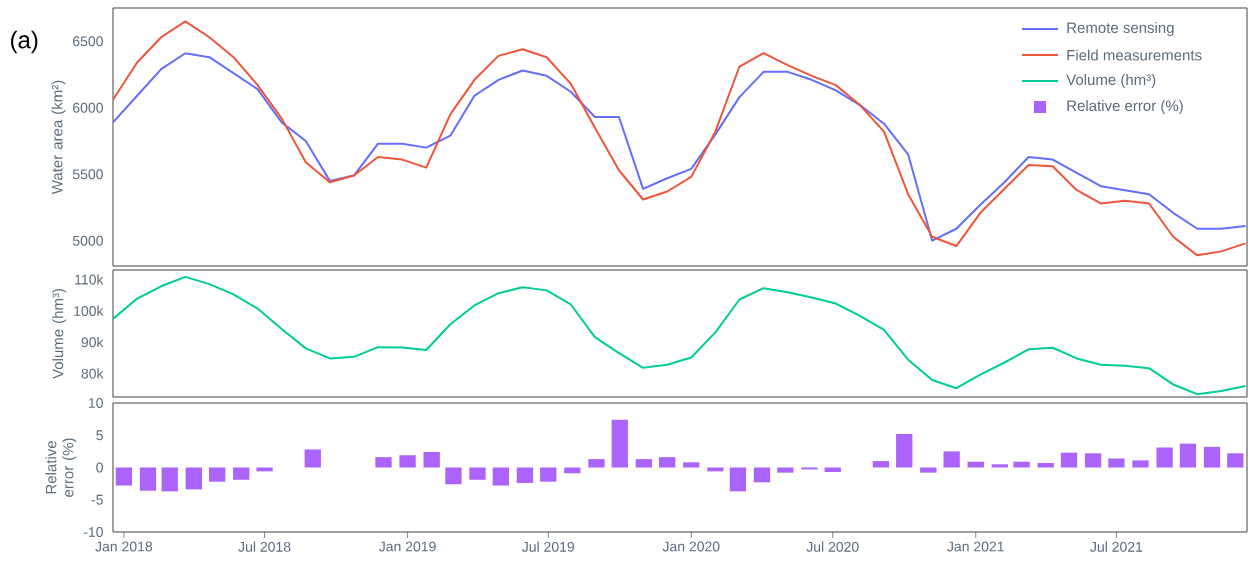  I want to click on y-tick-label: 90k, so click(92, 342).